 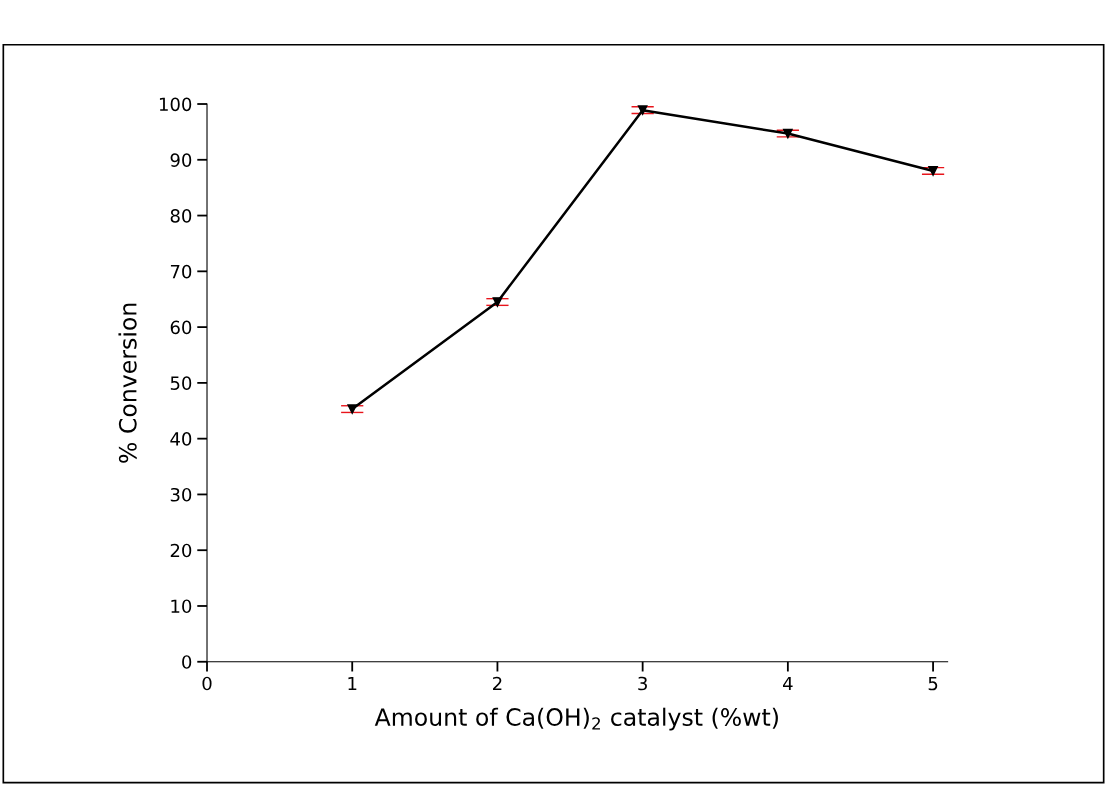 I want to click on x-tick-label: 3, so click(x=642, y=683).